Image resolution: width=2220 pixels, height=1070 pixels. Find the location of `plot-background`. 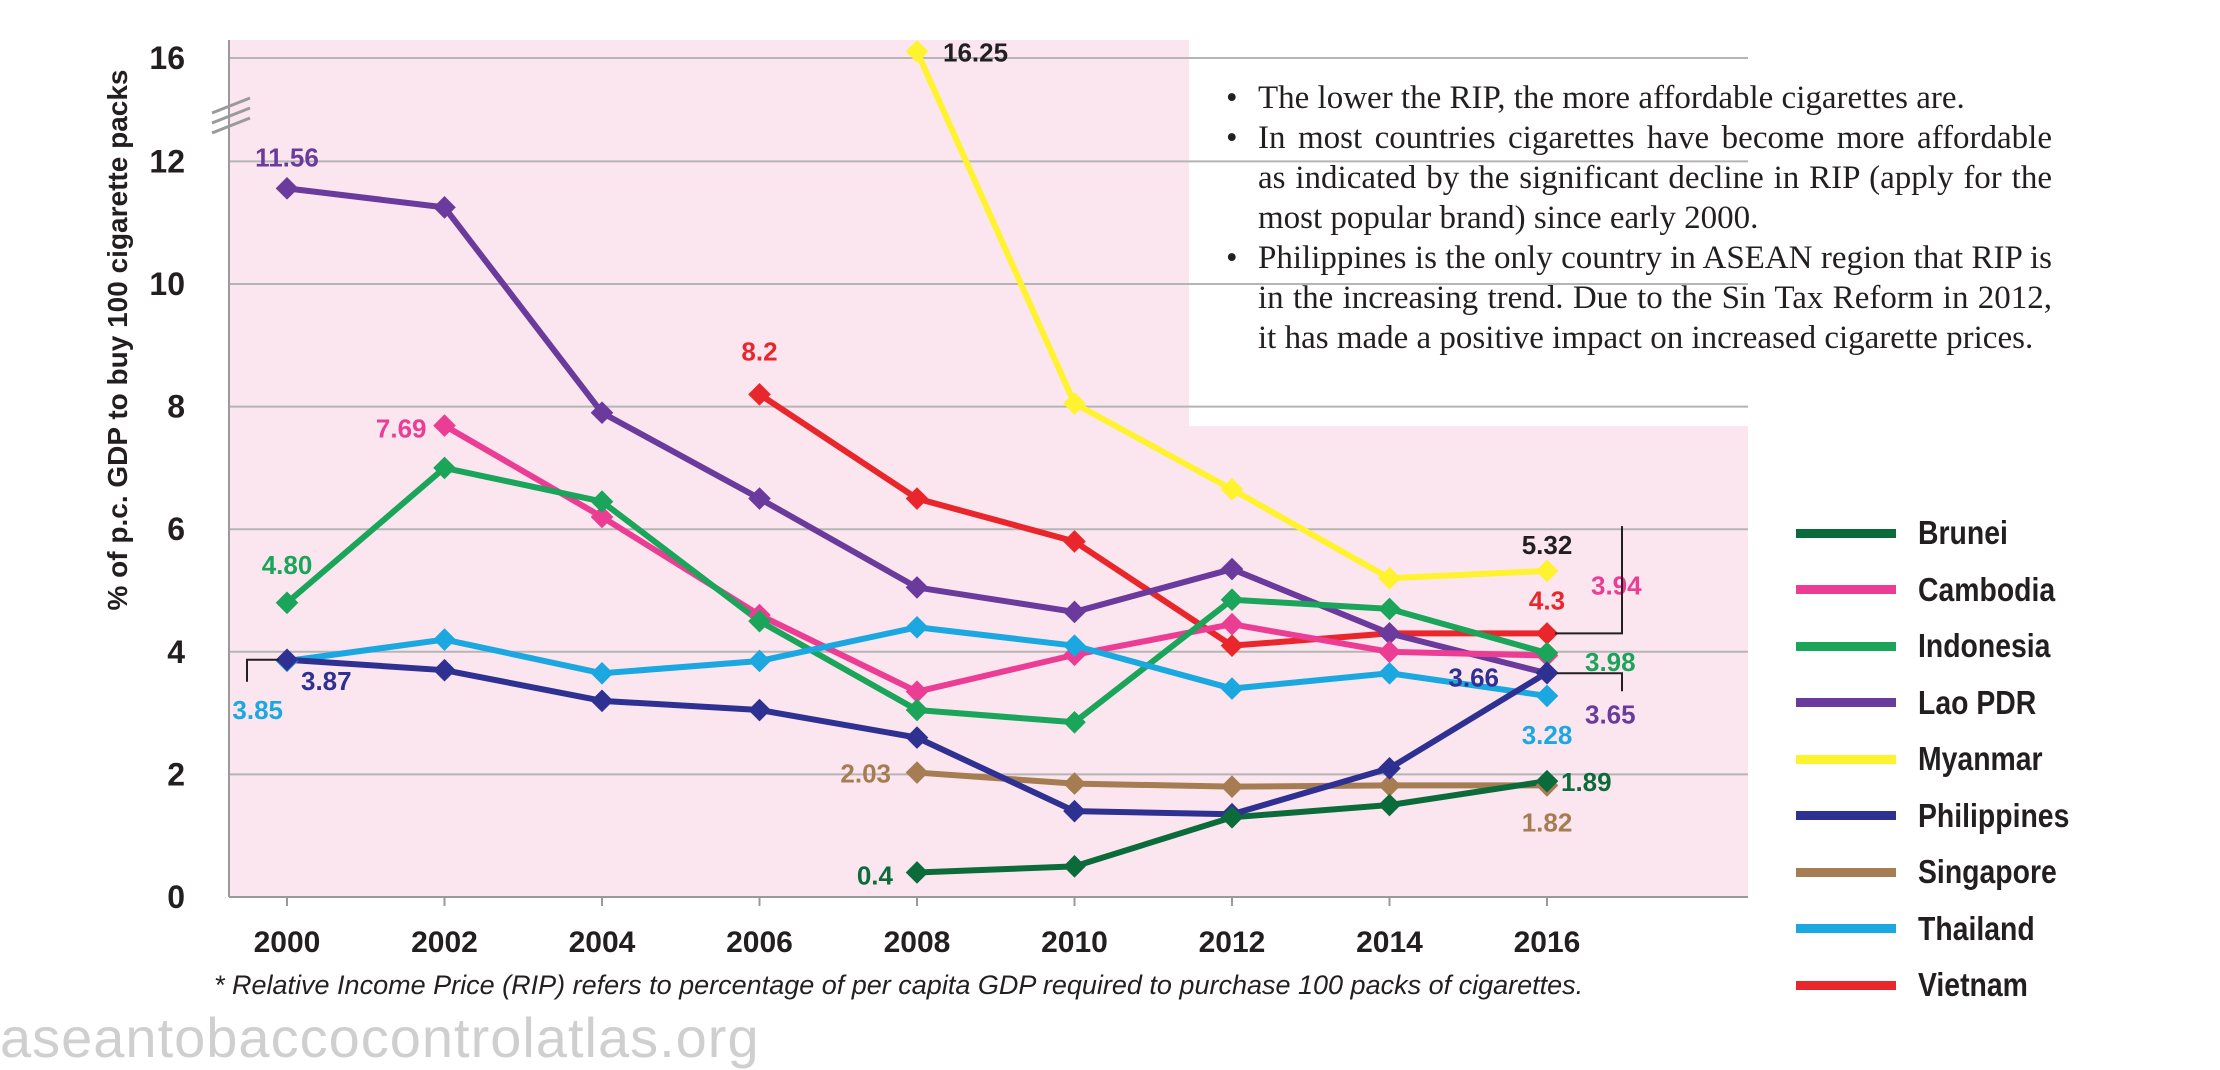

plot-background is located at coordinates (1468, 661).